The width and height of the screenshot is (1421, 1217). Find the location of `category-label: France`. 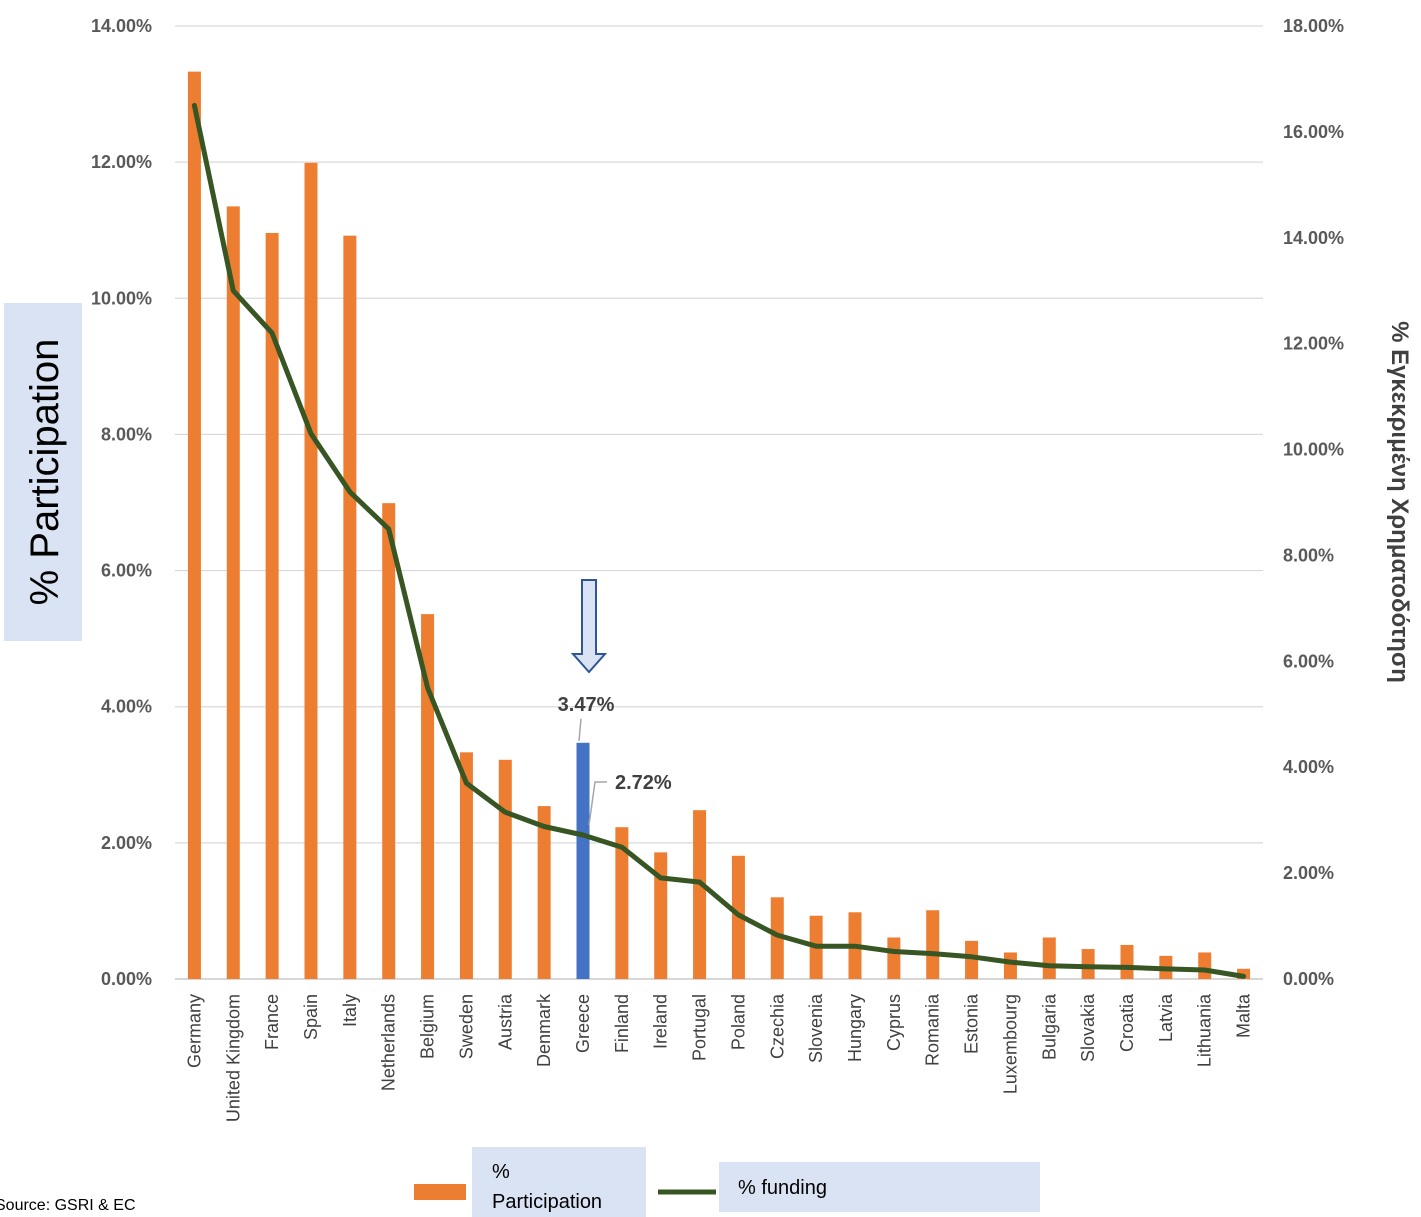

category-label: France is located at coordinates (272, 1022).